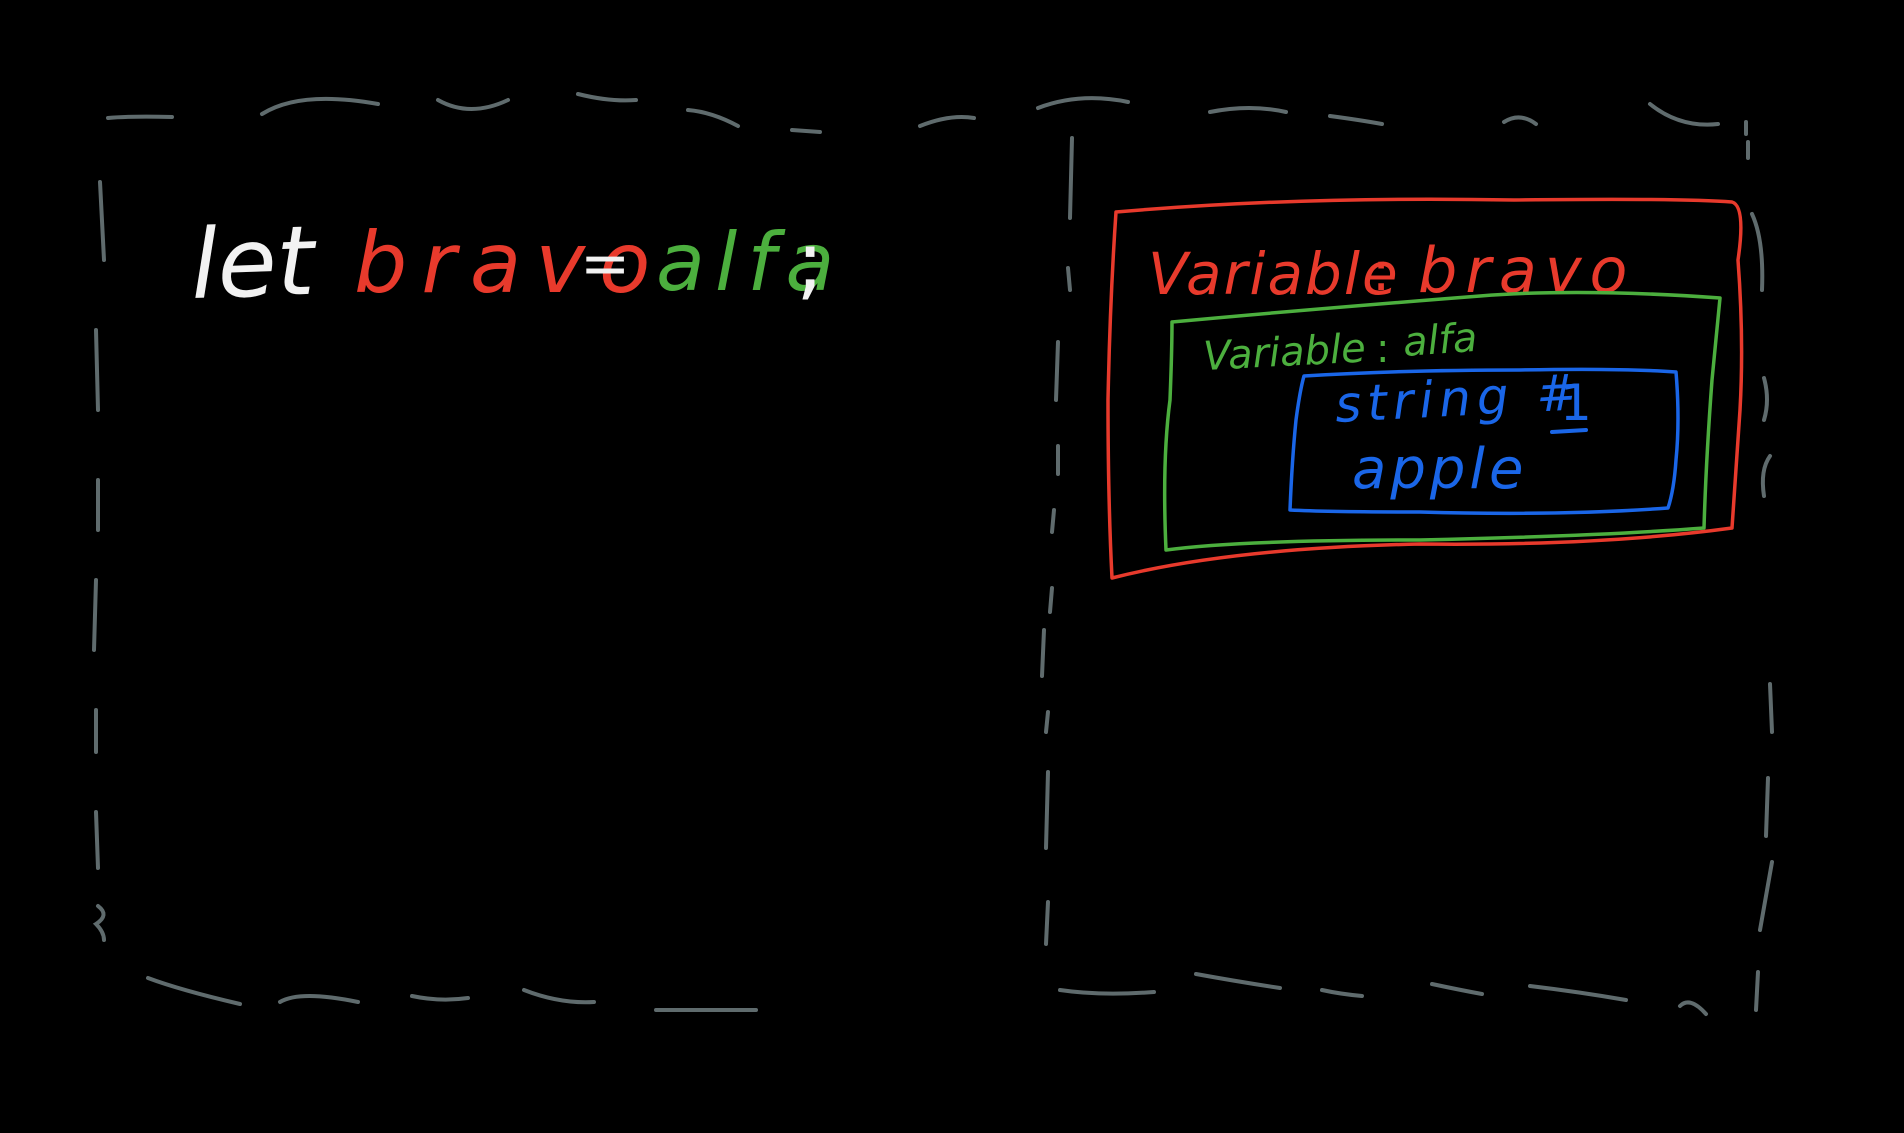 Image resolution: width=1904 pixels, height=1133 pixels. I want to click on string-value-box: string # 1 apple, so click(1484, 439).